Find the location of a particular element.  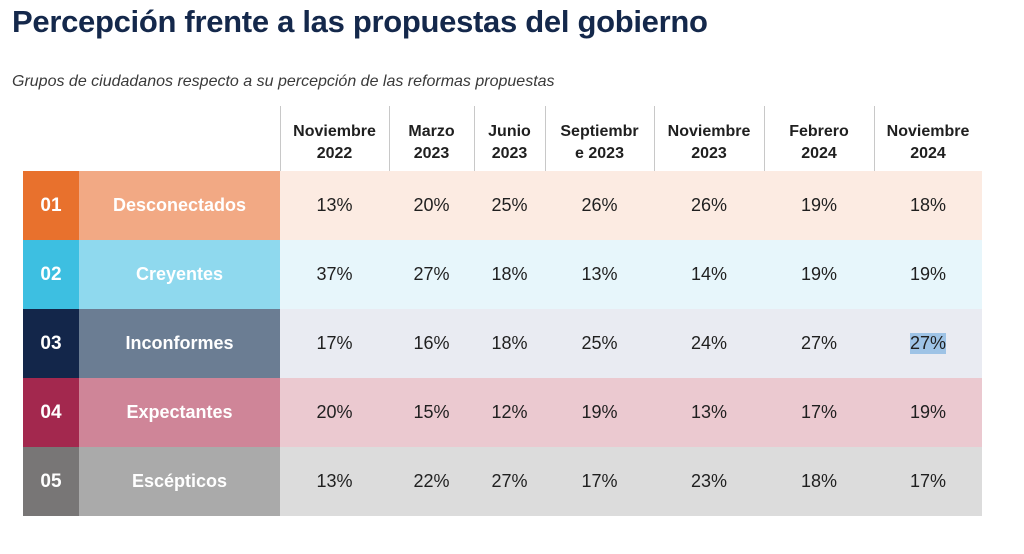

column-header-label: Noviembre 2024 is located at coordinates (928, 142).